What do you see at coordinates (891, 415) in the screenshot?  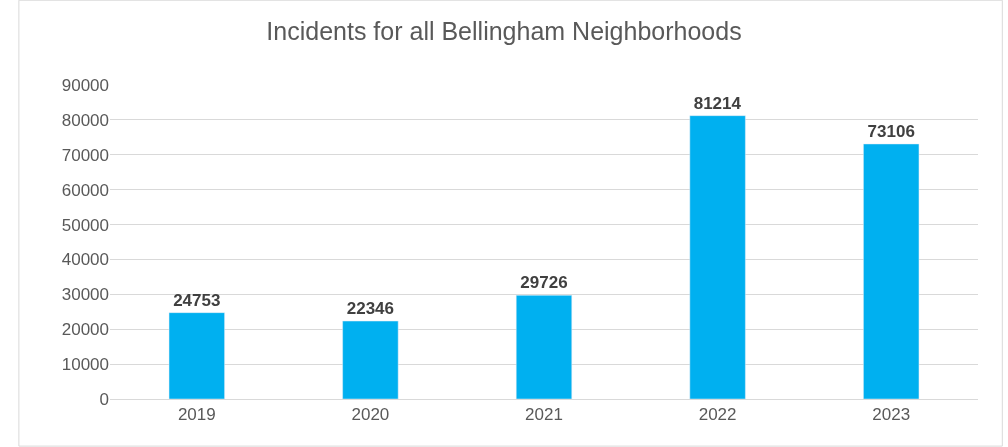 I see `x-tick-label: 2023` at bounding box center [891, 415].